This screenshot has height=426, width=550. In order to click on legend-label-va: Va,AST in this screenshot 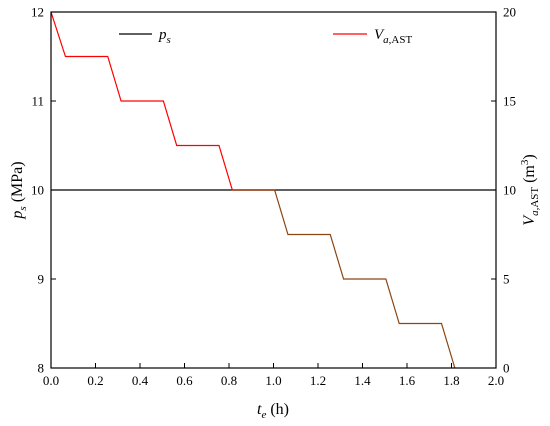, I will do `click(393, 36)`.